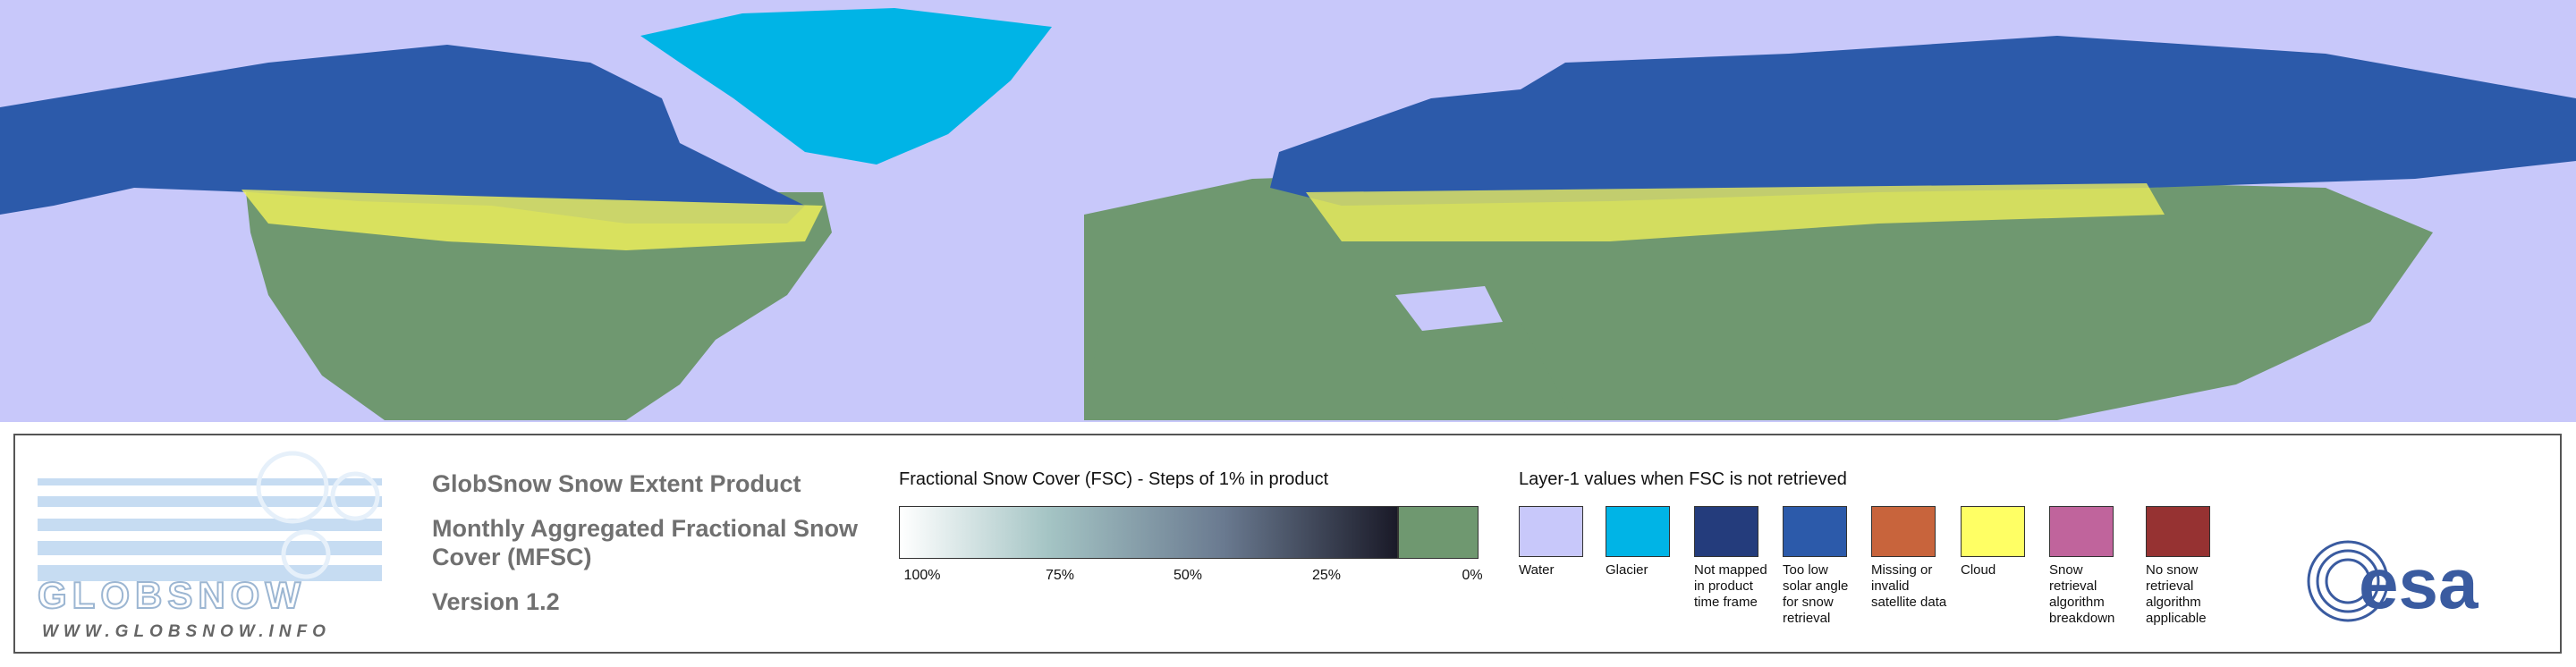 The width and height of the screenshot is (2576, 667). What do you see at coordinates (1627, 570) in the screenshot?
I see `legend-label: Glacier` at bounding box center [1627, 570].